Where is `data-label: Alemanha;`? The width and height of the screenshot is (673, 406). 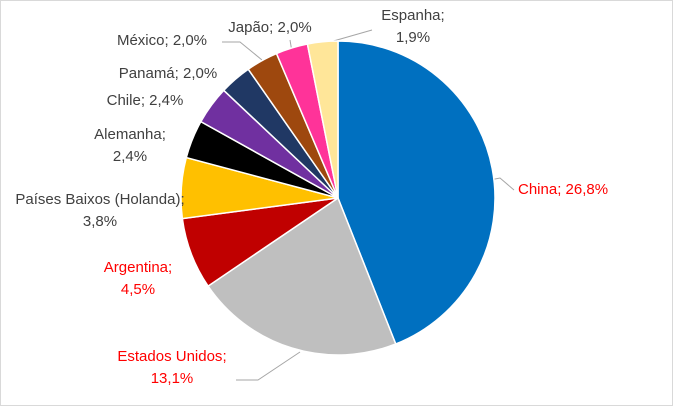 data-label: Alemanha; is located at coordinates (130, 134).